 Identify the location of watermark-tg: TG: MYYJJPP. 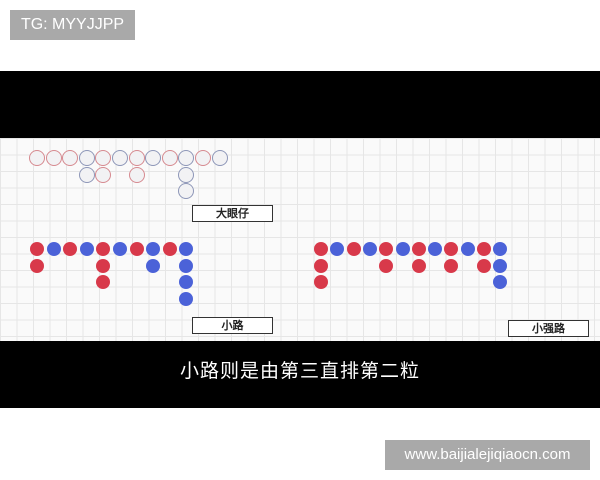
(72, 25).